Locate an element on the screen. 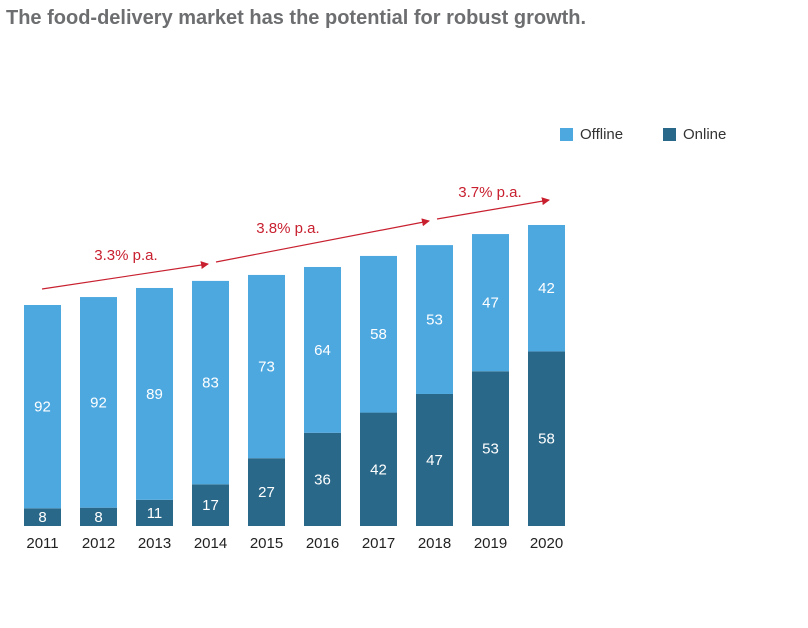 The width and height of the screenshot is (808, 628). x-tick-label: 2020 is located at coordinates (546, 543).